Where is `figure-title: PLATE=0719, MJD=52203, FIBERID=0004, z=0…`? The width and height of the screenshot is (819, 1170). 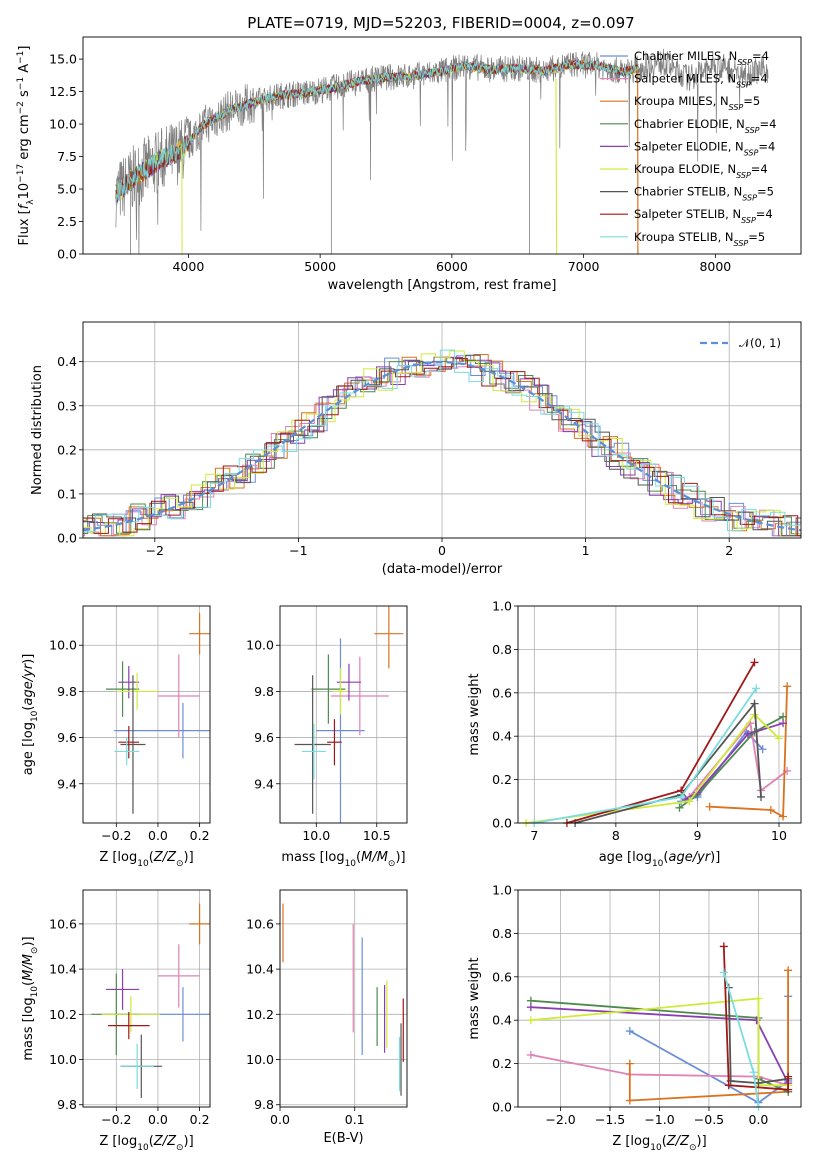
figure-title: PLATE=0719, MJD=52203, FIBERID=0004, z=0… is located at coordinates (440, 23).